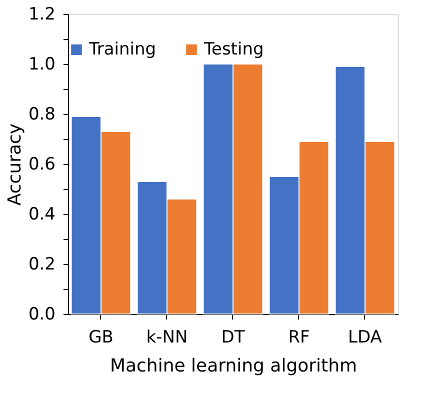 This screenshot has width=445, height=413. I want to click on x-tick-label: k-NN, so click(167, 338).